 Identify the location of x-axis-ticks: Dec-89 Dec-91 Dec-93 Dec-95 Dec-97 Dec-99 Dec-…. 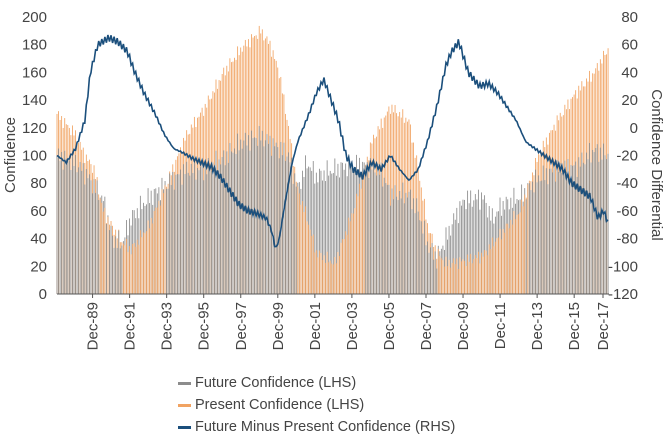
(348, 322).